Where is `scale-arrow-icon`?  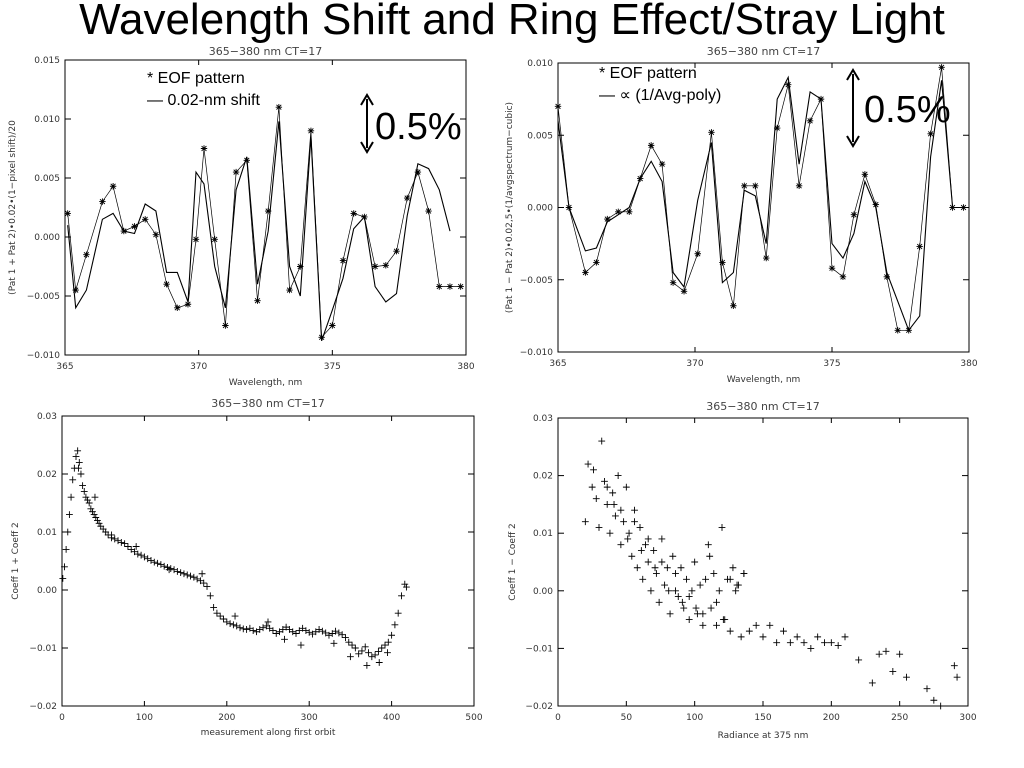
scale-arrow-icon is located at coordinates (853, 108).